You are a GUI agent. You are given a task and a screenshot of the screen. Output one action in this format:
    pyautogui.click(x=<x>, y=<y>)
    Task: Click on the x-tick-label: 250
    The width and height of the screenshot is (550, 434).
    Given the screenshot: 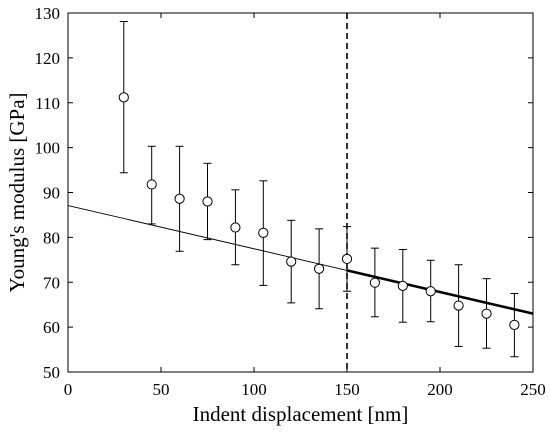 What is the action you would take?
    pyautogui.click(x=533, y=389)
    